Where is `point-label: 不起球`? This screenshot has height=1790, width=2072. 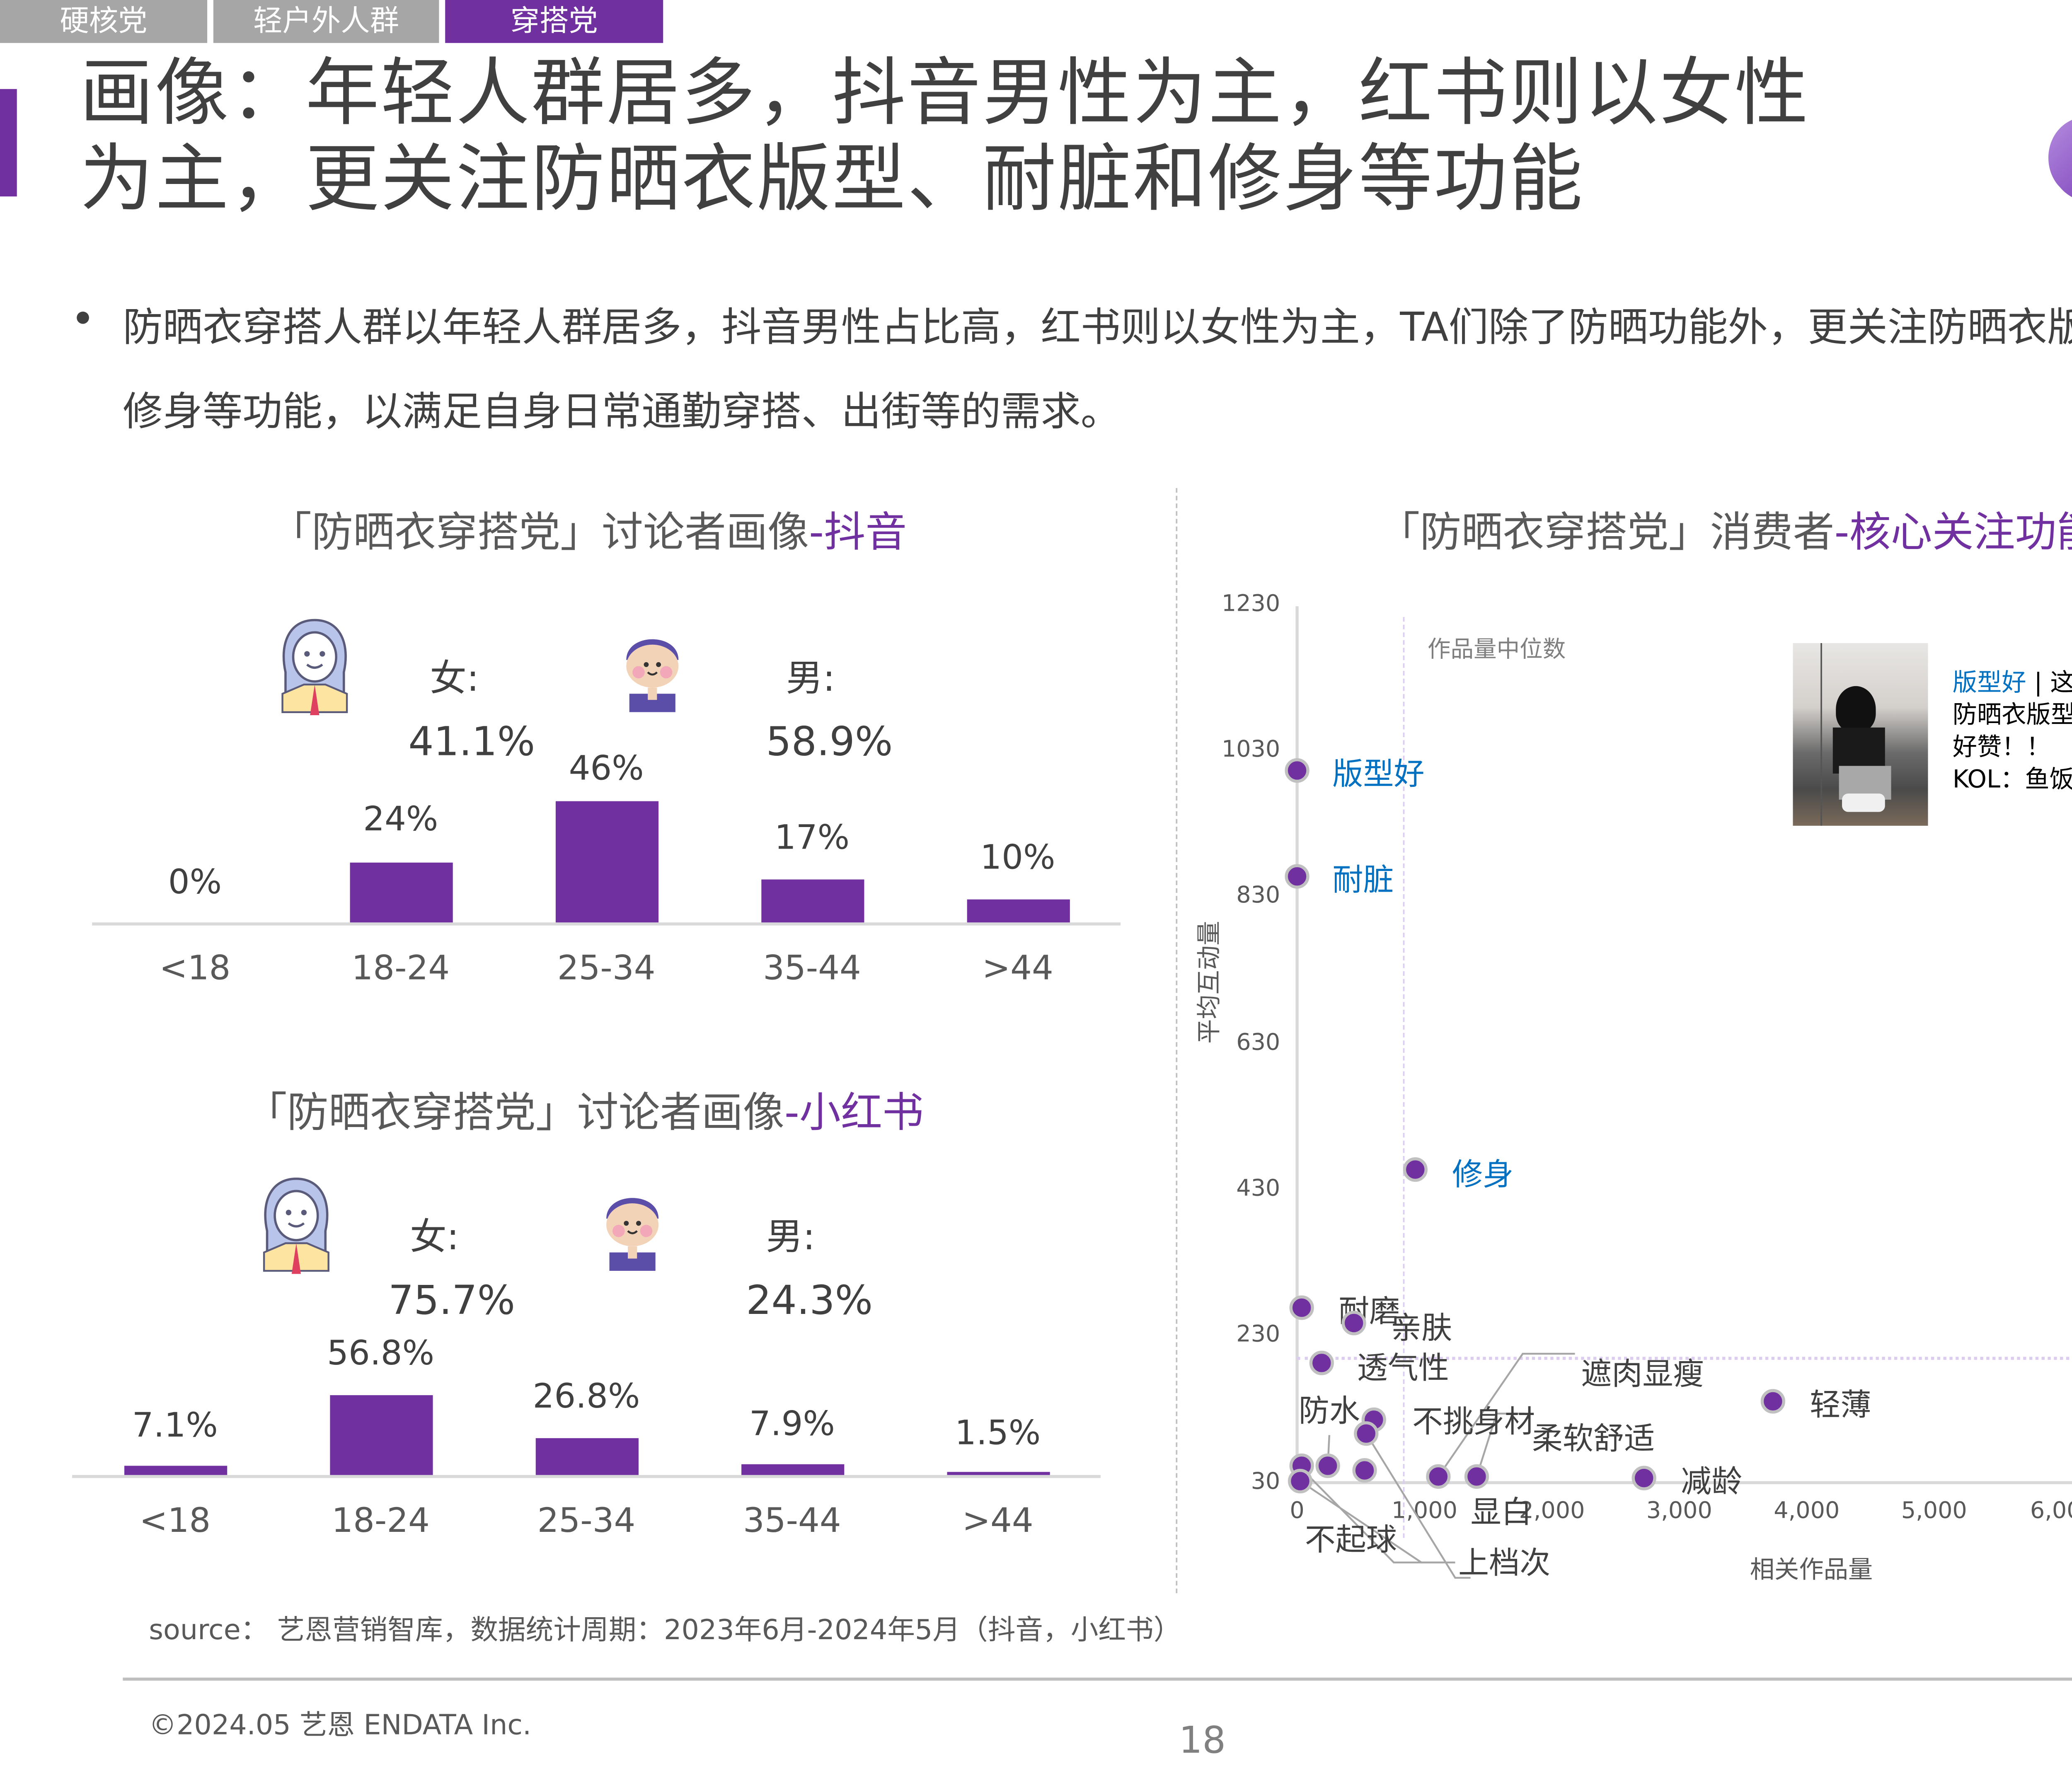
point-label: 不起球 is located at coordinates (1351, 1539).